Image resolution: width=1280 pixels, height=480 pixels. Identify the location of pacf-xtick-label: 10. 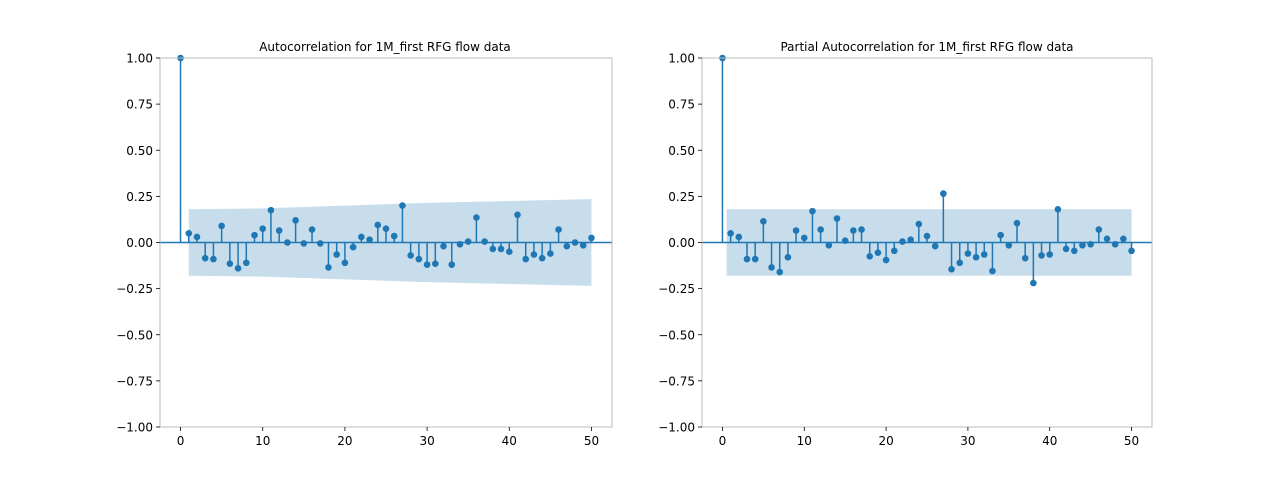
(804, 441).